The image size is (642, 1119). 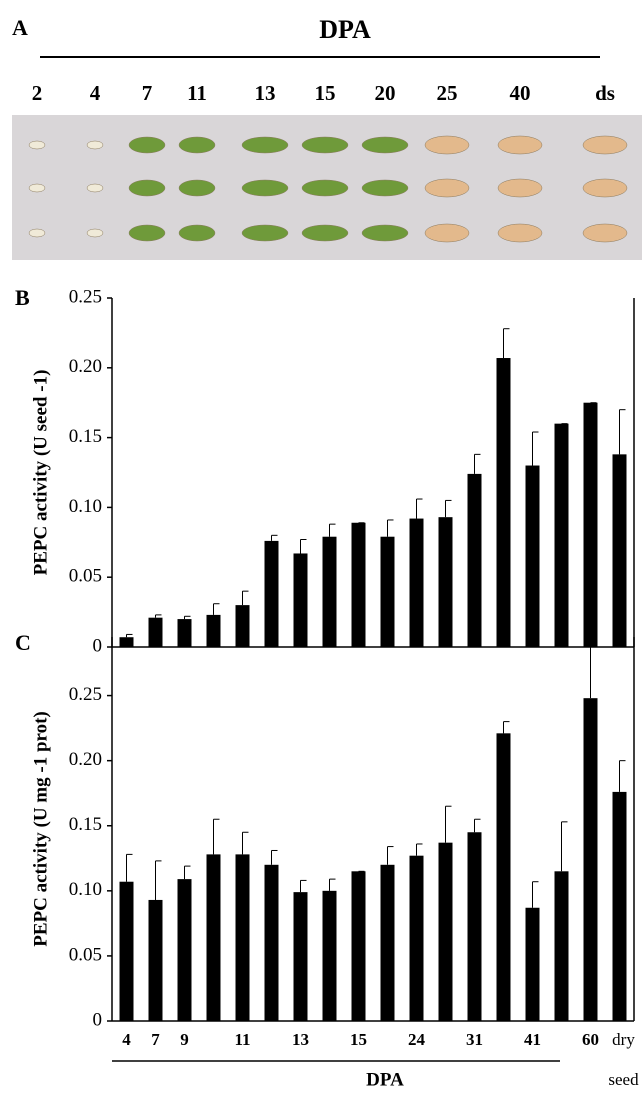 What do you see at coordinates (520, 93) in the screenshot?
I see `stage-label: 40` at bounding box center [520, 93].